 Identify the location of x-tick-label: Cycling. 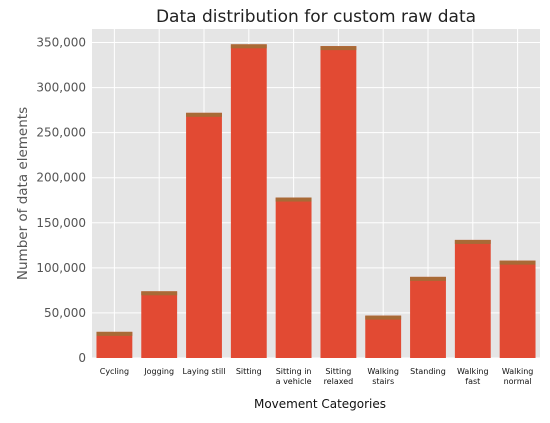
(114, 371).